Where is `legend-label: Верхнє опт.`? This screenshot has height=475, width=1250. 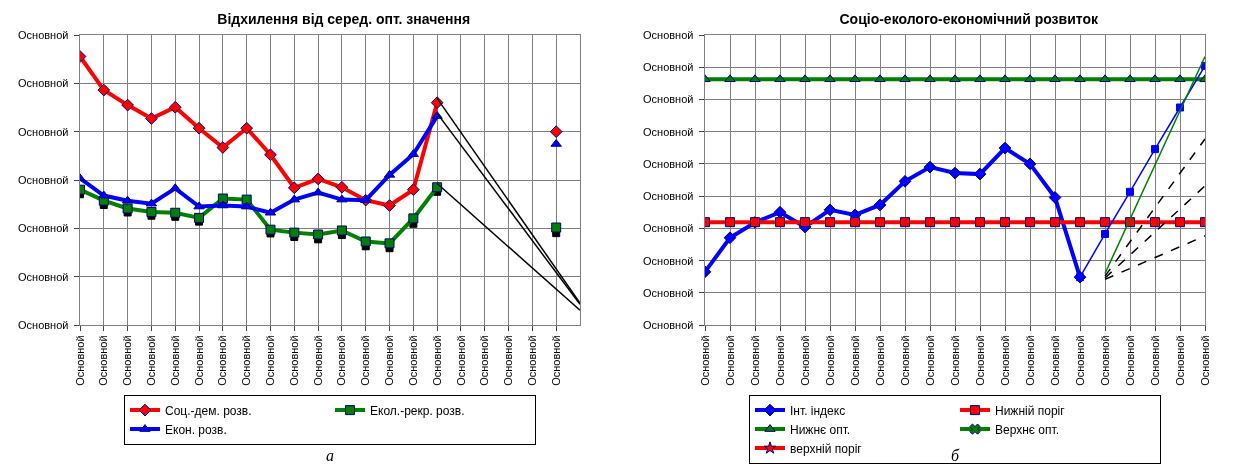 legend-label: Верхнє опт. is located at coordinates (1027, 429).